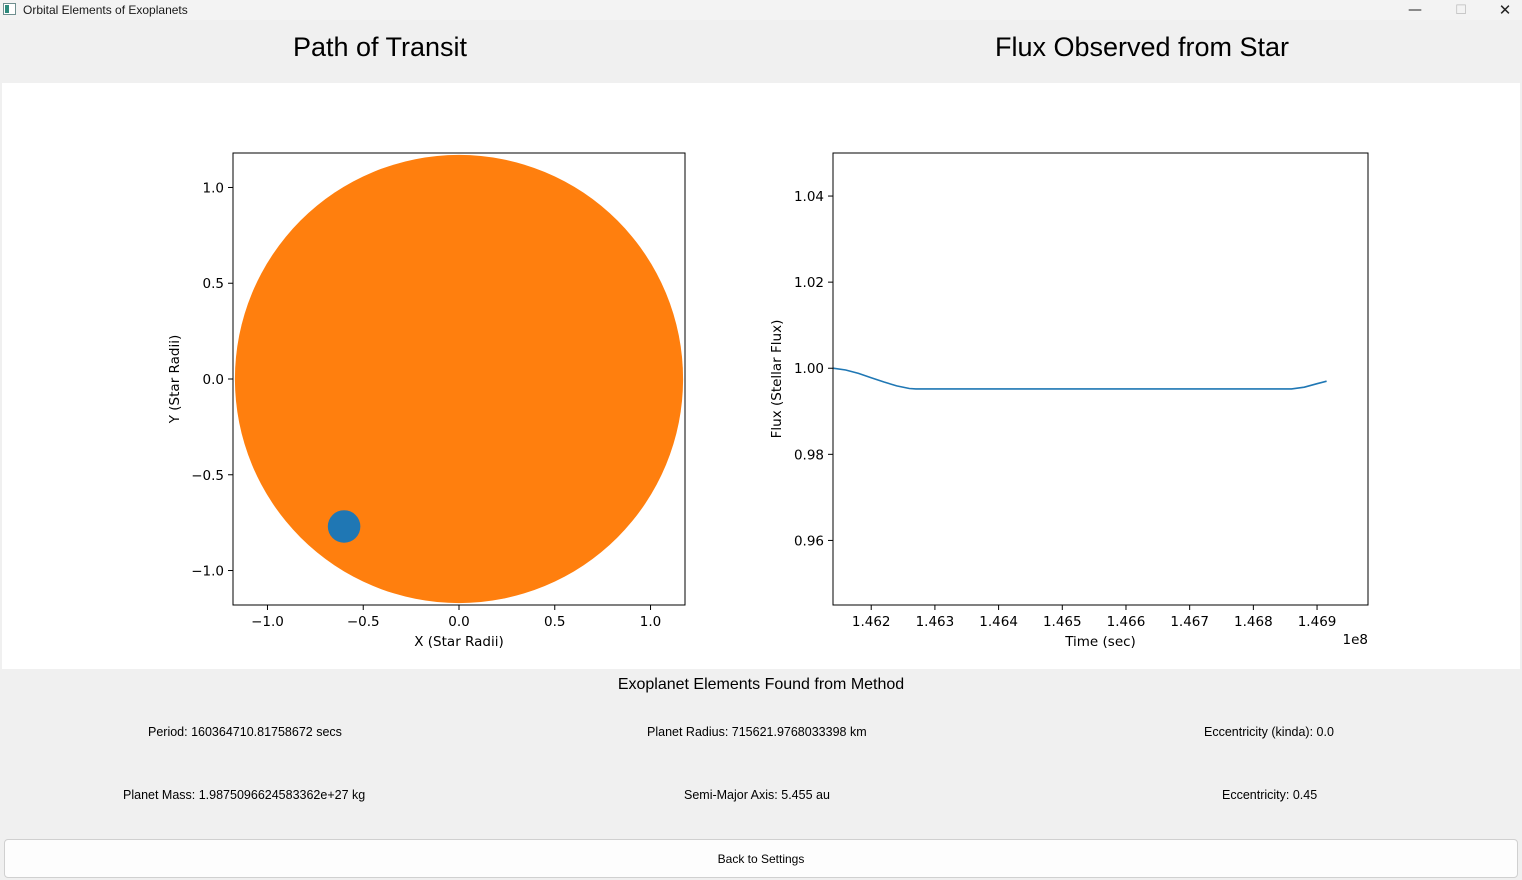 The image size is (1522, 880). What do you see at coordinates (1505, 10) in the screenshot?
I see `close-button: ✕` at bounding box center [1505, 10].